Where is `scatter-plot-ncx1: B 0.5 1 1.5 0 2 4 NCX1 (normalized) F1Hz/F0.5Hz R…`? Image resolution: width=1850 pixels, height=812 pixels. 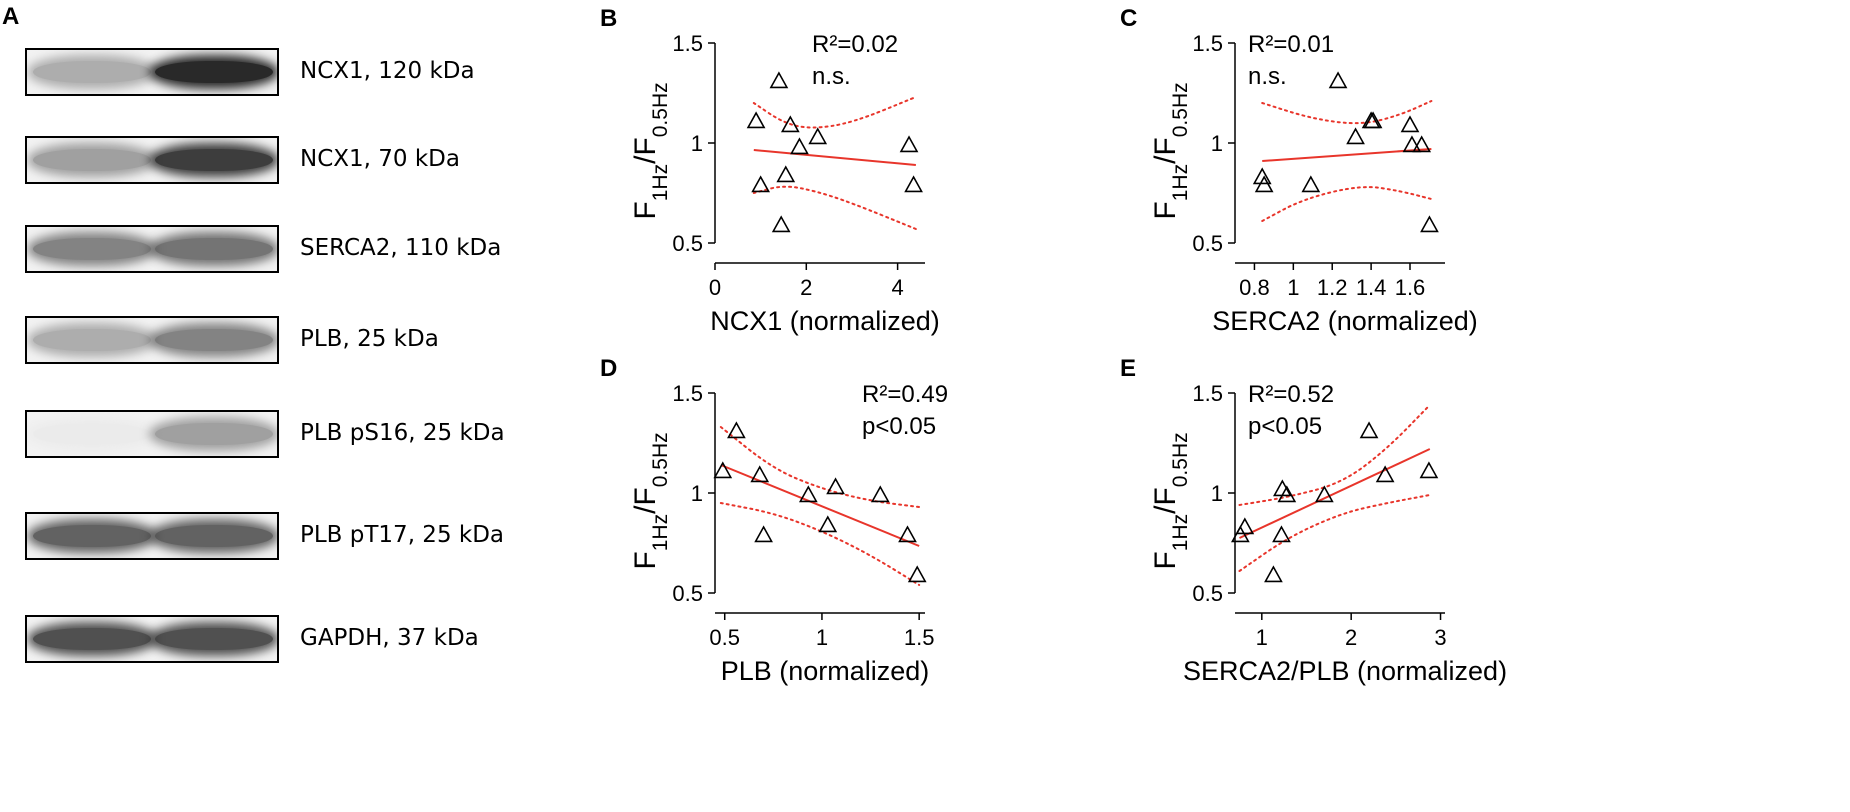
scatter-plot-ncx1: B 0.5 1 1.5 0 2 4 NCX1 (normalized) F1Hz/F0.5Hz R… is located at coordinates (770, 170).